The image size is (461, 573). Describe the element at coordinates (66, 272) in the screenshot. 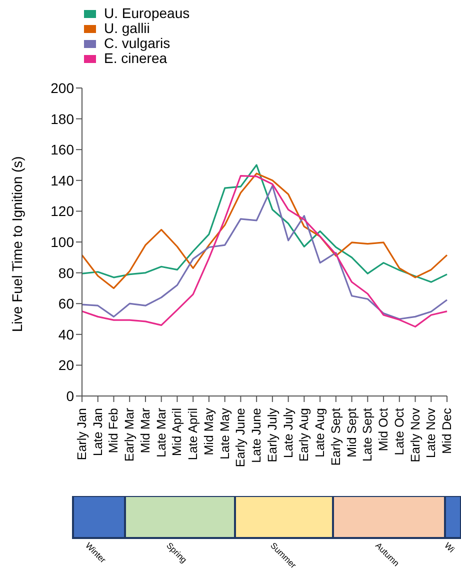

I see `y-tick-label: 80` at that location.